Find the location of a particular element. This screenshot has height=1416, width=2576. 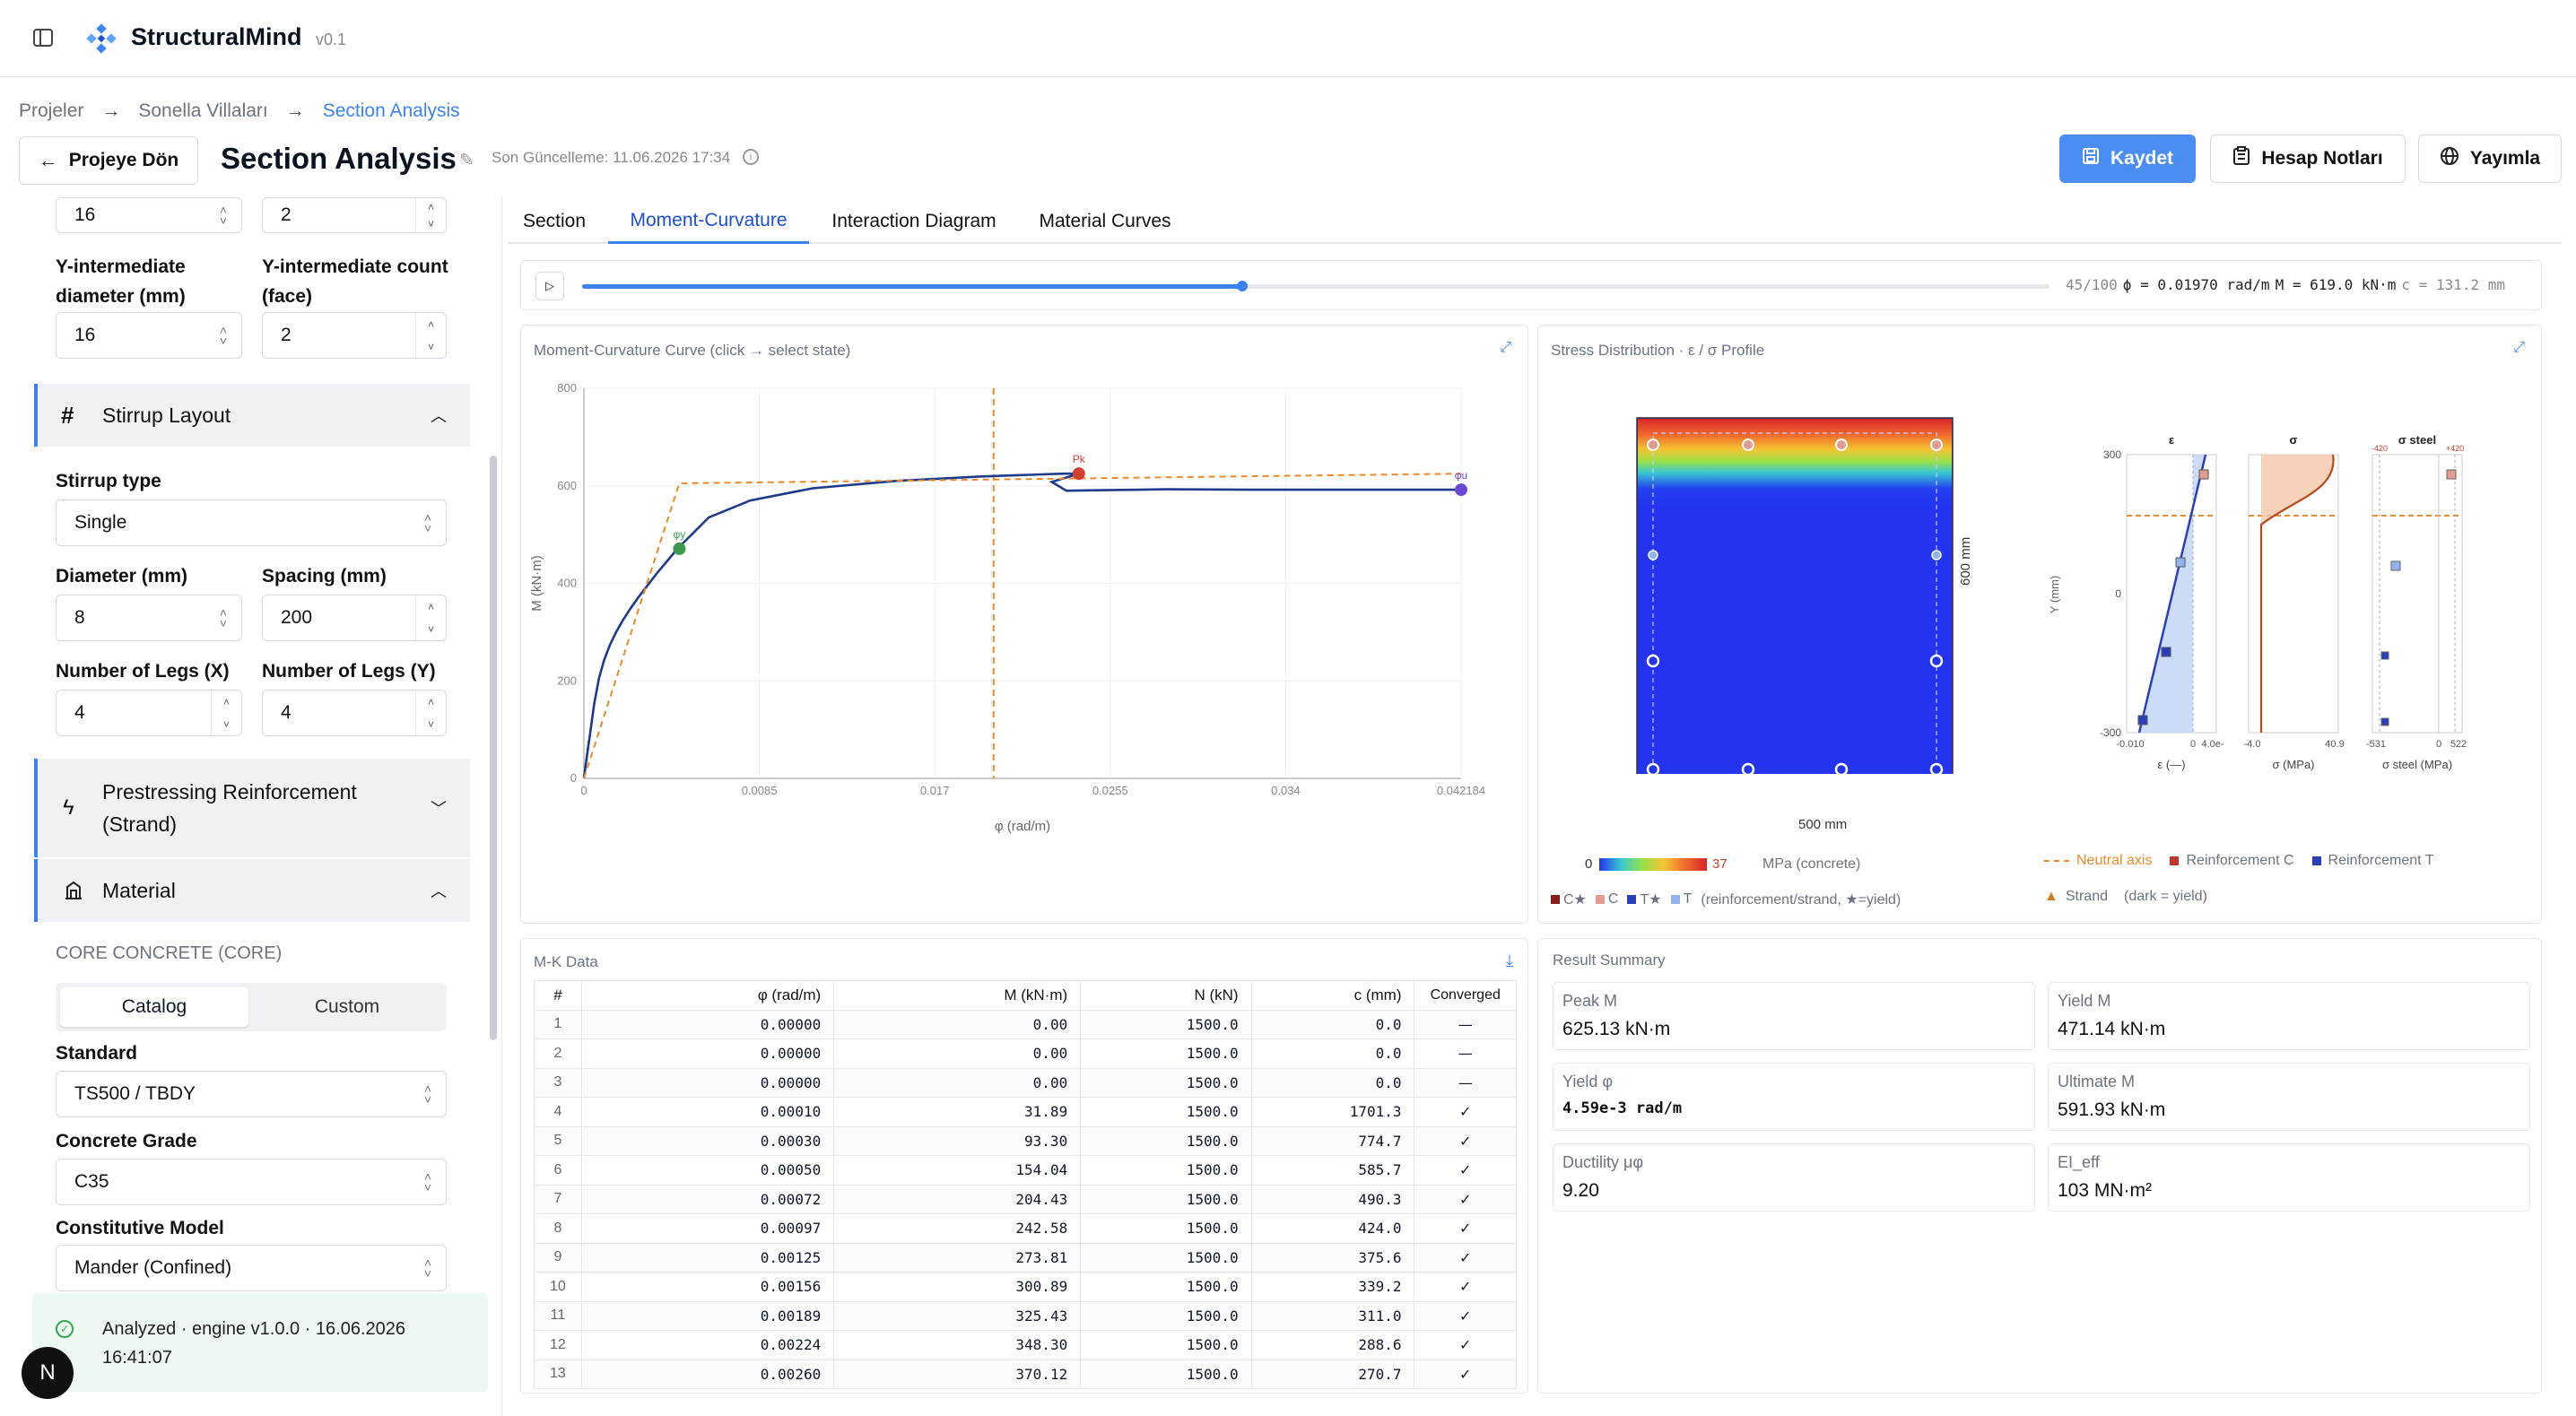

breadcrumb-project: Sonella Villaları is located at coordinates (203, 110).